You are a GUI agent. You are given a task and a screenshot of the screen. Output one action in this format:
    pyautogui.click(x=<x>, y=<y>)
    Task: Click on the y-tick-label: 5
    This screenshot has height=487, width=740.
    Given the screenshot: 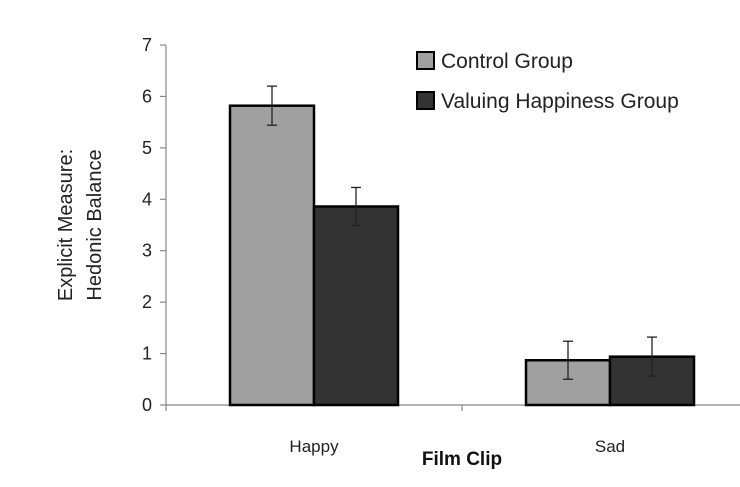 What is the action you would take?
    pyautogui.click(x=147, y=148)
    